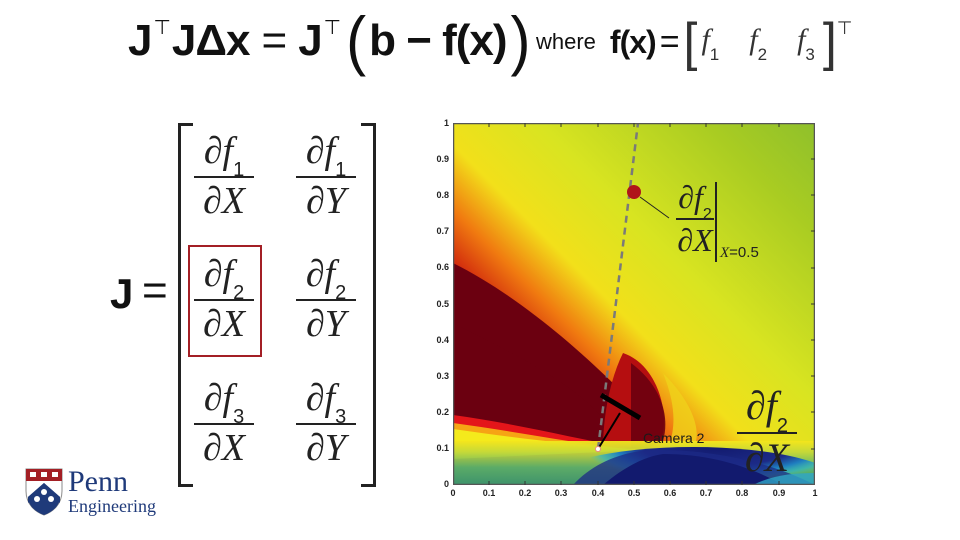 Image resolution: width=960 pixels, height=540 pixels. I want to click on eq-lhs-J: J, so click(140, 40).